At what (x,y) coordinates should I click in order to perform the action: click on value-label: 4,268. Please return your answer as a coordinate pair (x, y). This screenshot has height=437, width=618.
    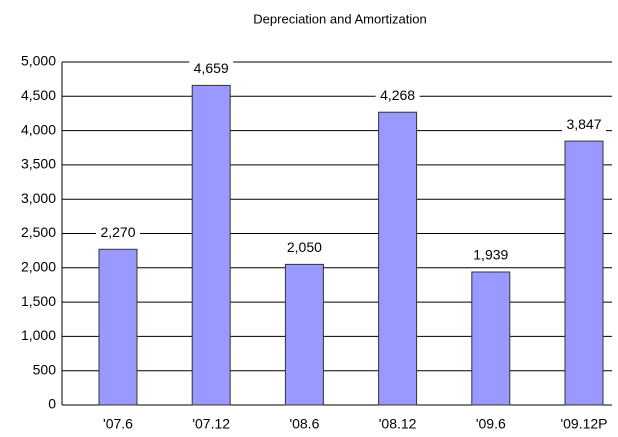
    Looking at the image, I should click on (397, 95).